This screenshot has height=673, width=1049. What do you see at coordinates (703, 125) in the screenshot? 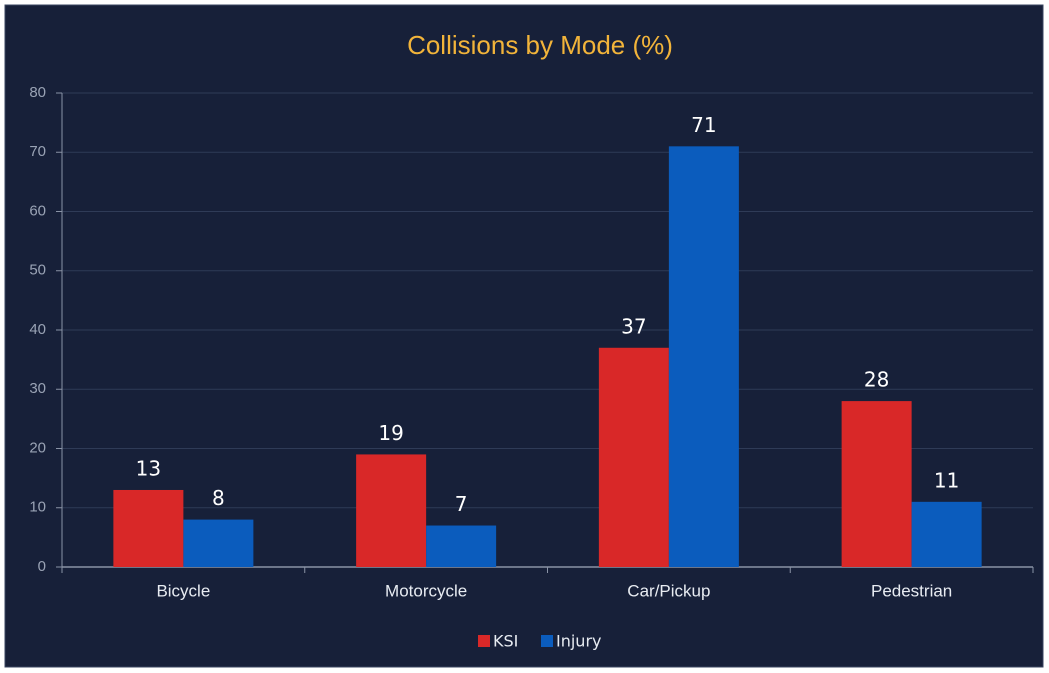
I see `value-label: 71` at bounding box center [703, 125].